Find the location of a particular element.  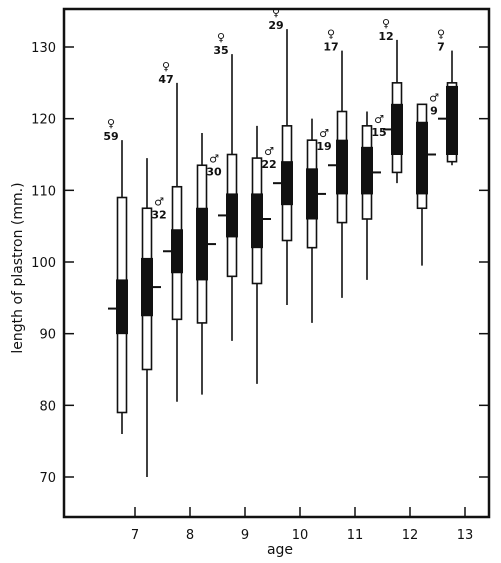

female-9-se-box is located at coordinates (232, 215).